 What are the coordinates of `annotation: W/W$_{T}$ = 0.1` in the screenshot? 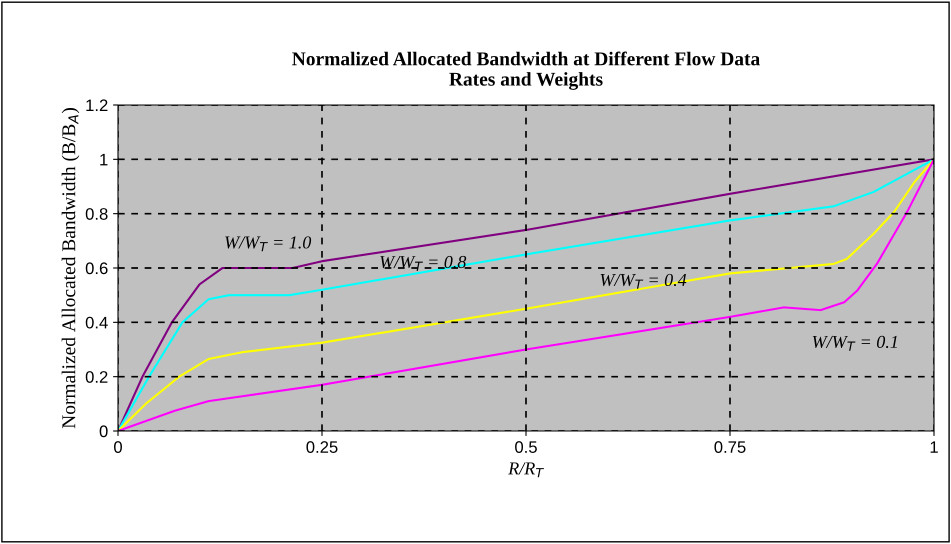 It's located at (854, 343).